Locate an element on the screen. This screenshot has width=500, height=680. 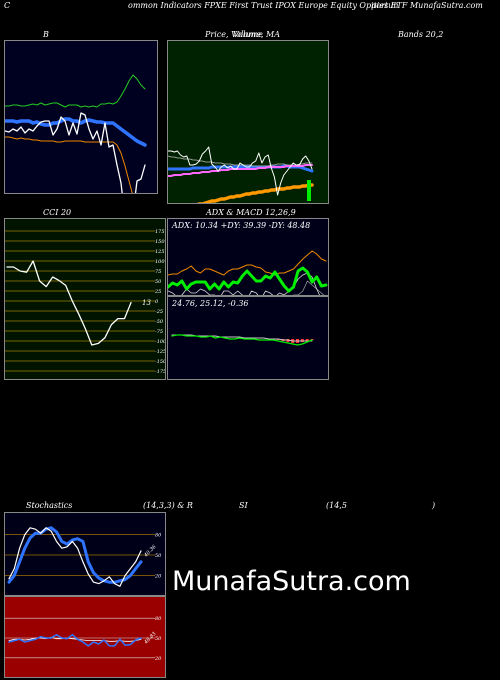
bollinger-lower-line is located at coordinates (69, 164).